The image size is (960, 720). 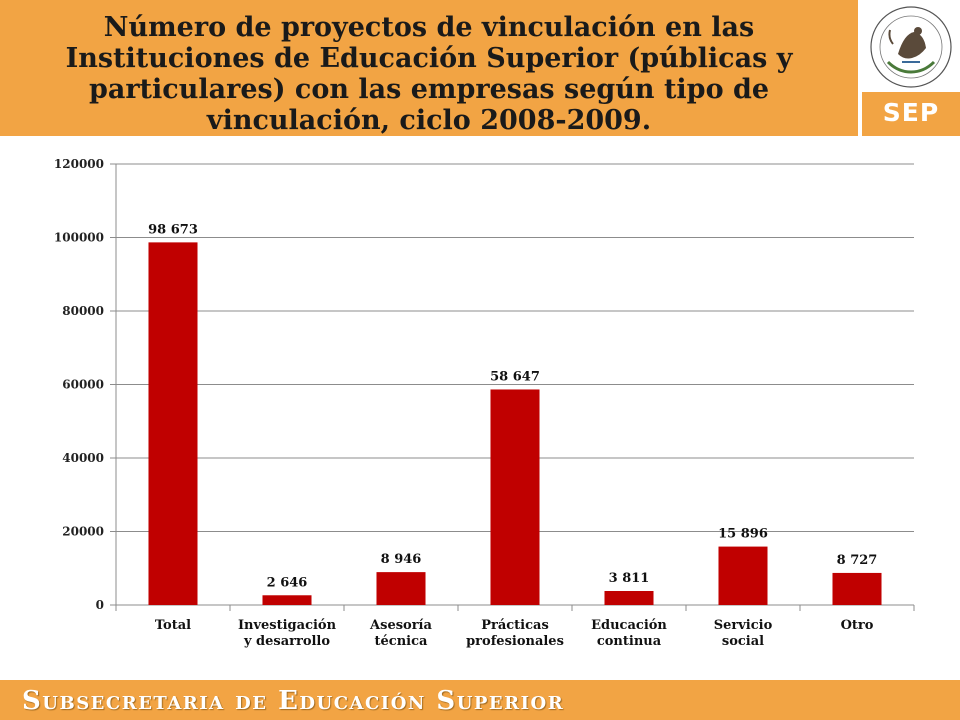 I want to click on category-label: Otro, so click(x=857, y=625).